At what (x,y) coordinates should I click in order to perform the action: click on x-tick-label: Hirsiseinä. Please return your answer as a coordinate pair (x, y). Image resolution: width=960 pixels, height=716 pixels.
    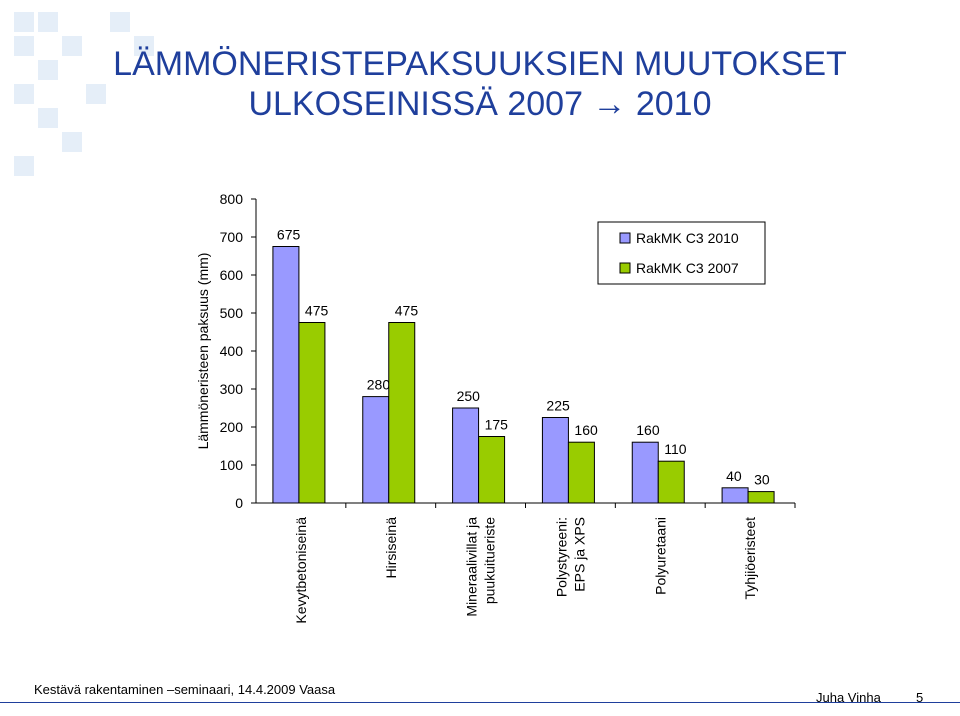
    Looking at the image, I should click on (391, 548).